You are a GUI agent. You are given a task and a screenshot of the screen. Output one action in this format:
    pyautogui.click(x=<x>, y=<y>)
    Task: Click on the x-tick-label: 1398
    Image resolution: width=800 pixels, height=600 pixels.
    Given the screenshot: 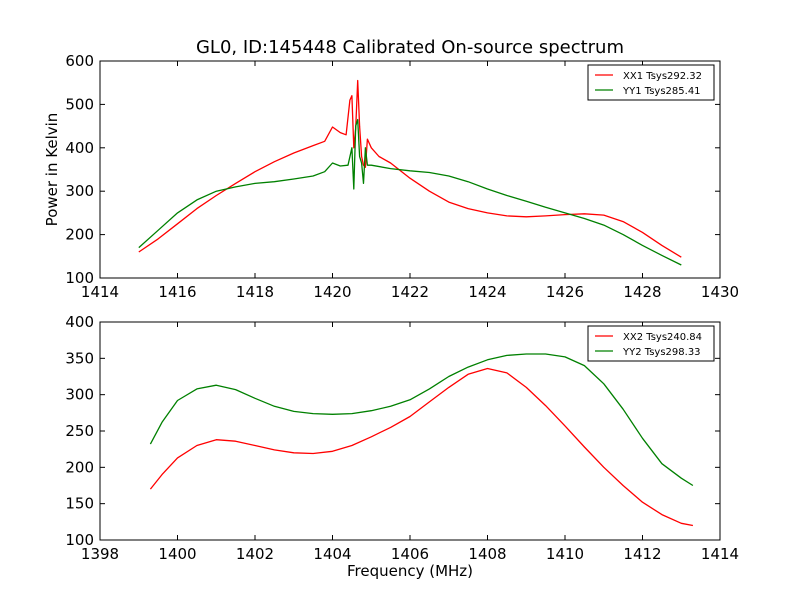 What is the action you would take?
    pyautogui.click(x=100, y=554)
    